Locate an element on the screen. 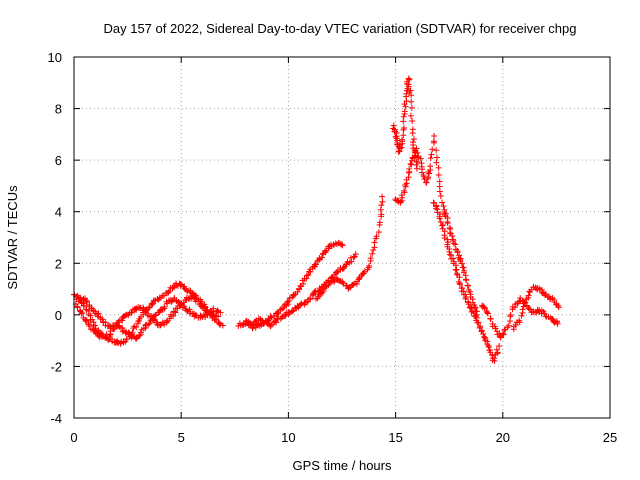 This screenshot has width=640, height=480. x-tick-label: 20 is located at coordinates (503, 437).